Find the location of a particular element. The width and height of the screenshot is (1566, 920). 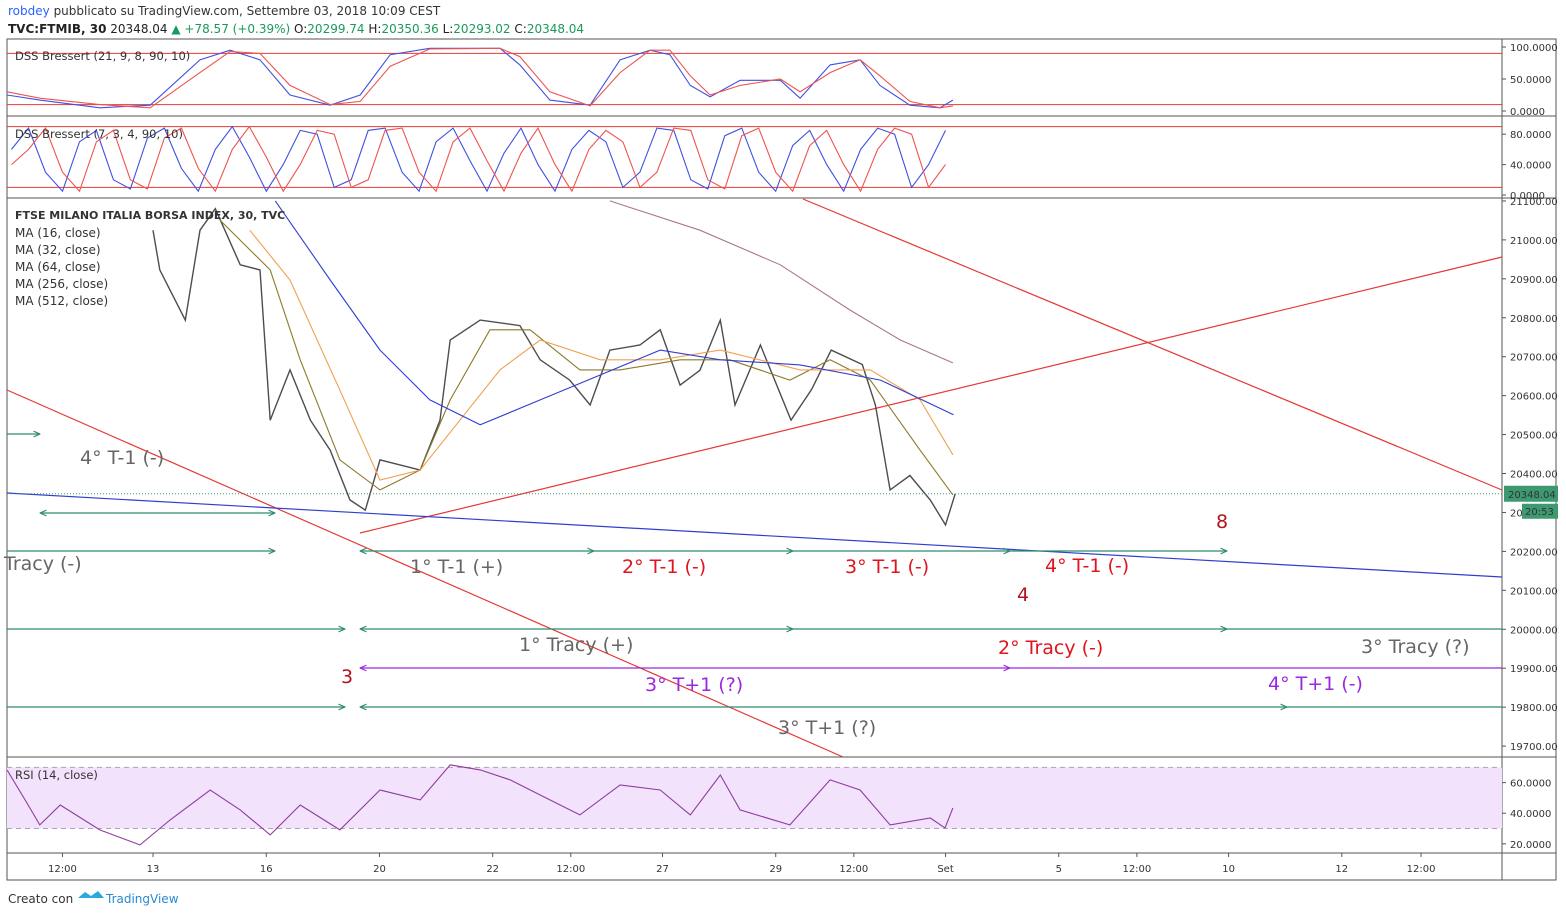

change: ▲ +78.57 (+0.39%) is located at coordinates (230, 29).